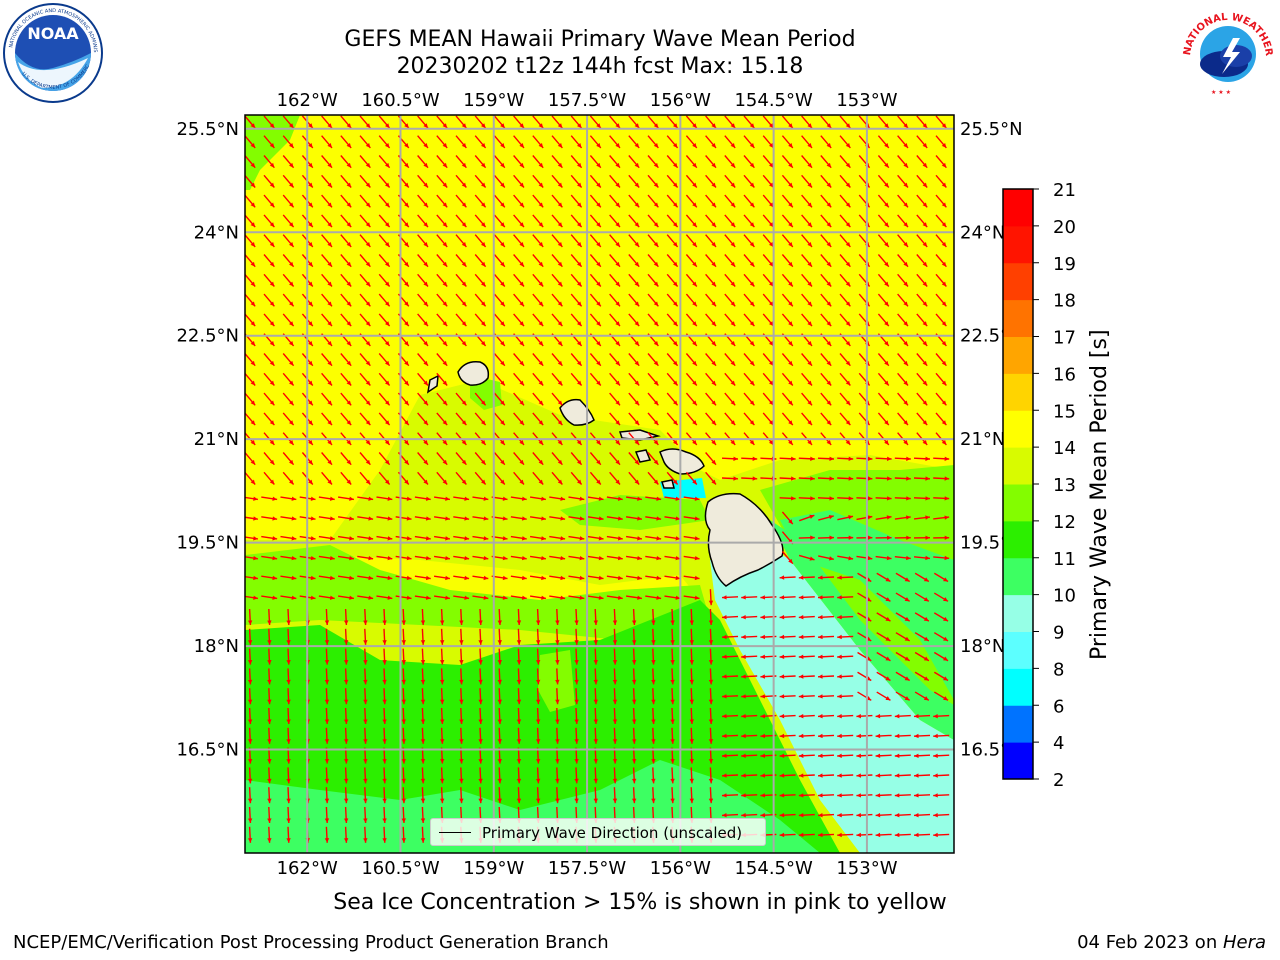 The width and height of the screenshot is (1280, 960). I want to click on lon-tick-label-top: 154.5°W, so click(773, 100).